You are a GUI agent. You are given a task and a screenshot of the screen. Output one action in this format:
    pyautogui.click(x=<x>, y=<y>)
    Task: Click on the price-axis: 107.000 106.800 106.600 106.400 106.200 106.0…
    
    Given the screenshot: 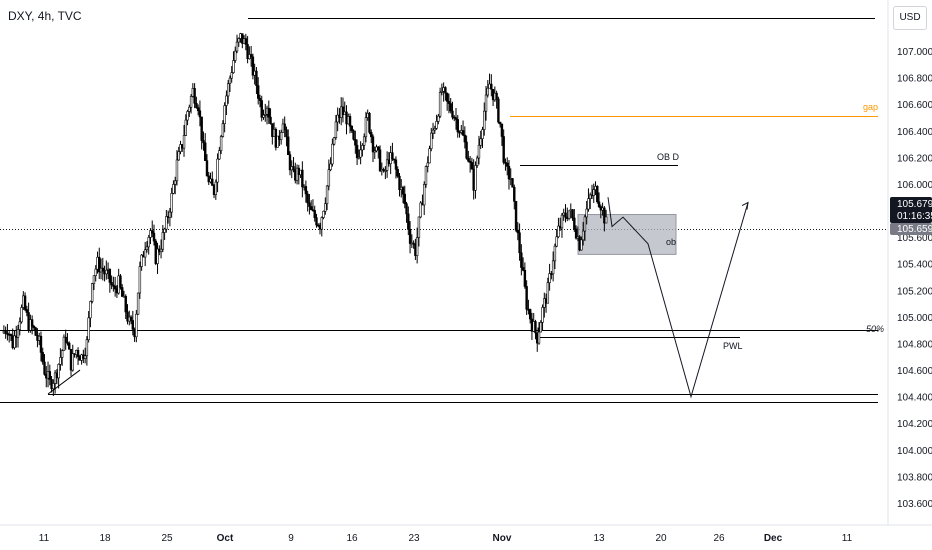 What is the action you would take?
    pyautogui.click(x=914, y=278)
    